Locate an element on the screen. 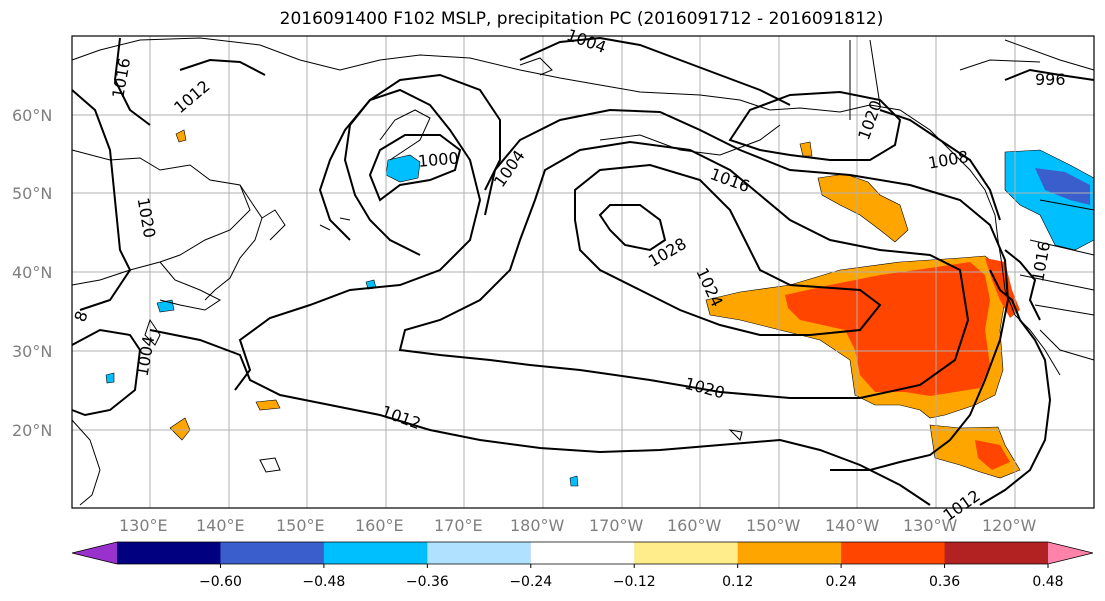 The image size is (1105, 601). colorbar-tick-label: 0.24 is located at coordinates (841, 582).